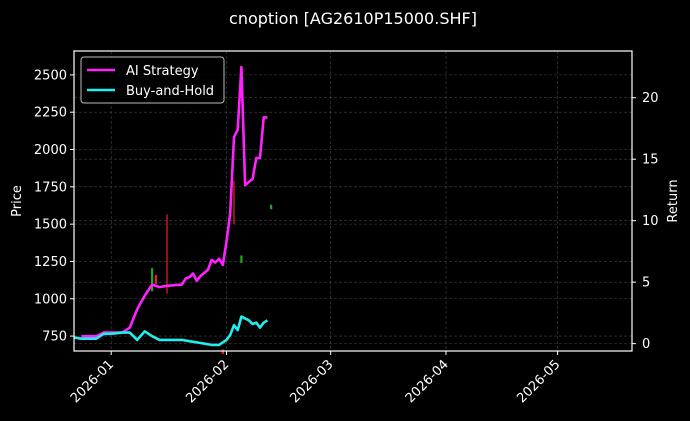 The height and width of the screenshot is (421, 690). What do you see at coordinates (50, 187) in the screenshot?
I see `y-tick-label: 1750` at bounding box center [50, 187].